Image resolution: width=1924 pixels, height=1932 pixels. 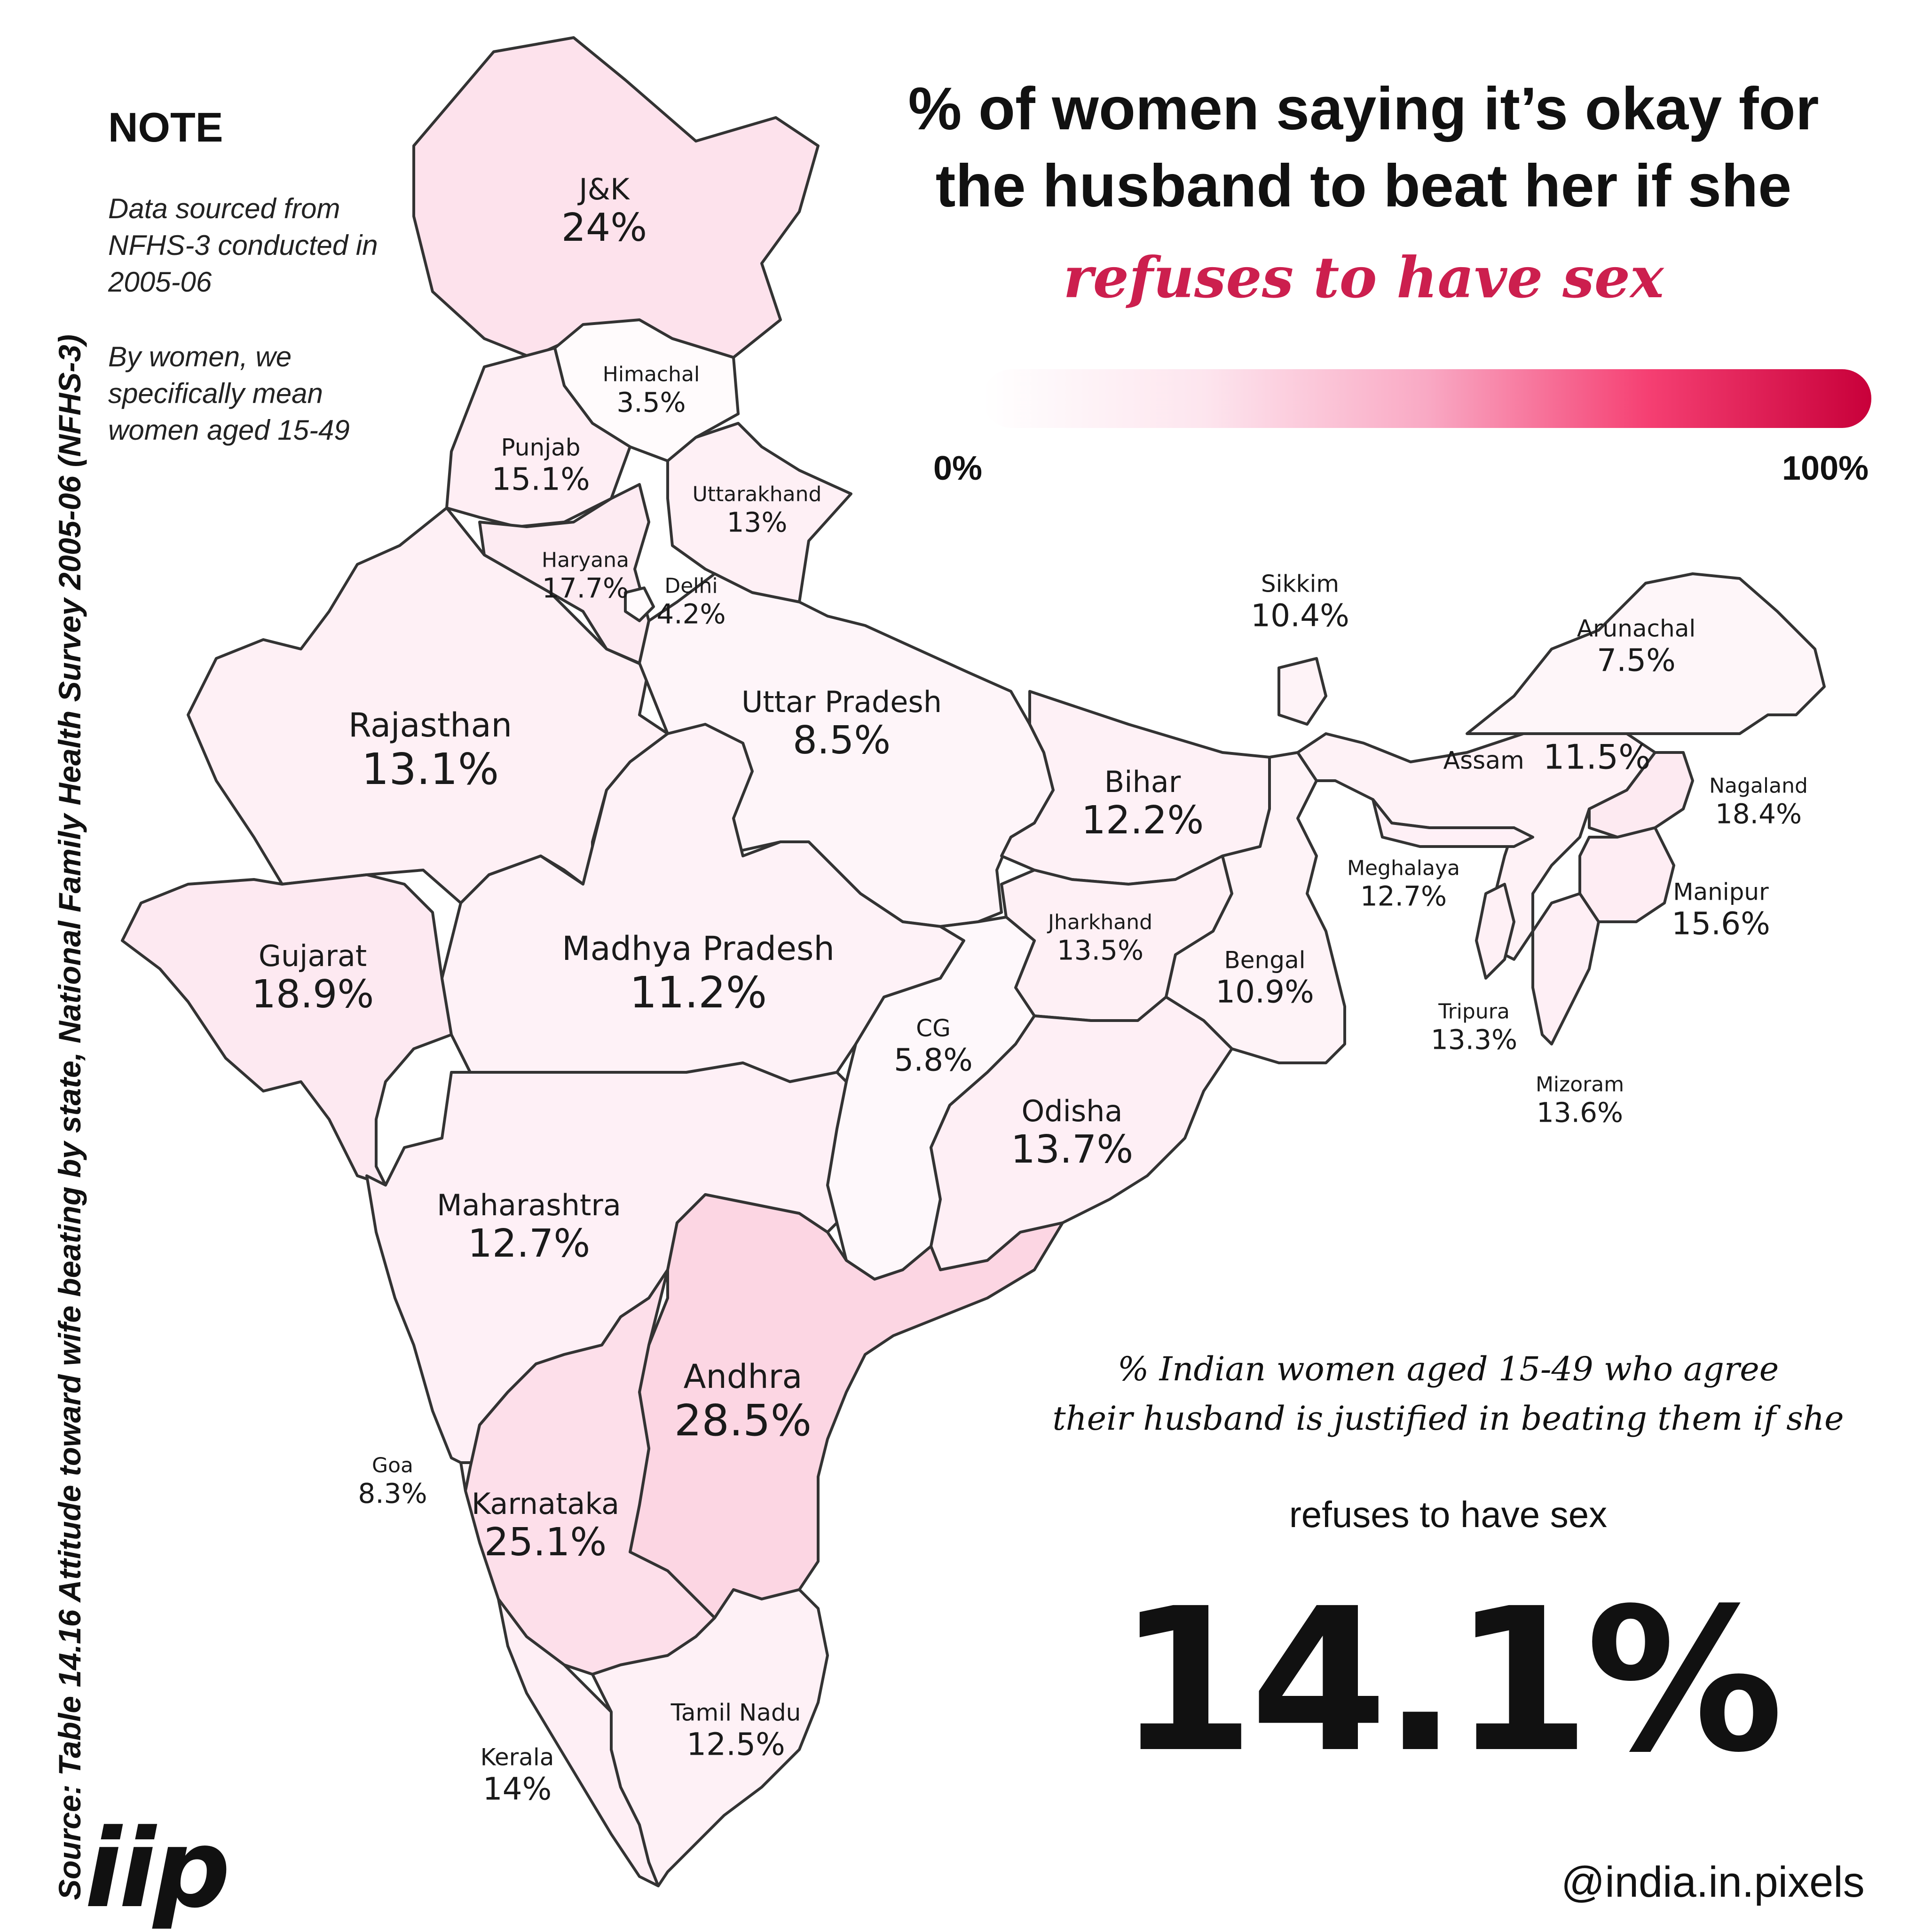 I want to click on state-name: Gujarat, so click(x=313, y=956).